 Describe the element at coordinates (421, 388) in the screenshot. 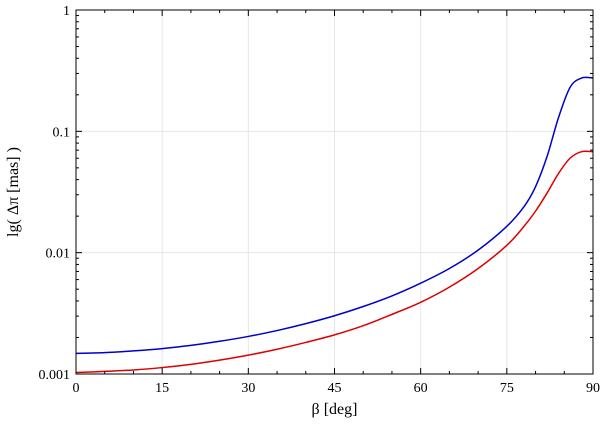

I see `x-tick-label: 60` at that location.